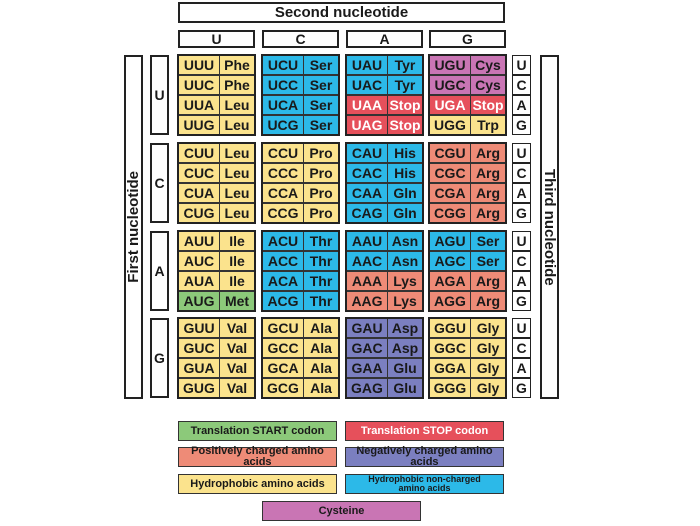  I want to click on codon-cell-GCA: GCA Ala, so click(300, 368).